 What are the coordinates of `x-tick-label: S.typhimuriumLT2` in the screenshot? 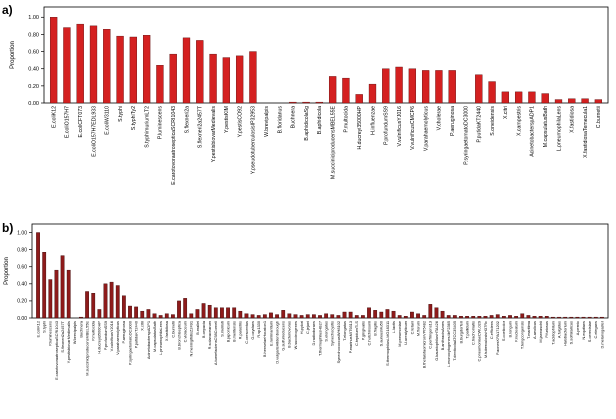 It's located at (147, 127).